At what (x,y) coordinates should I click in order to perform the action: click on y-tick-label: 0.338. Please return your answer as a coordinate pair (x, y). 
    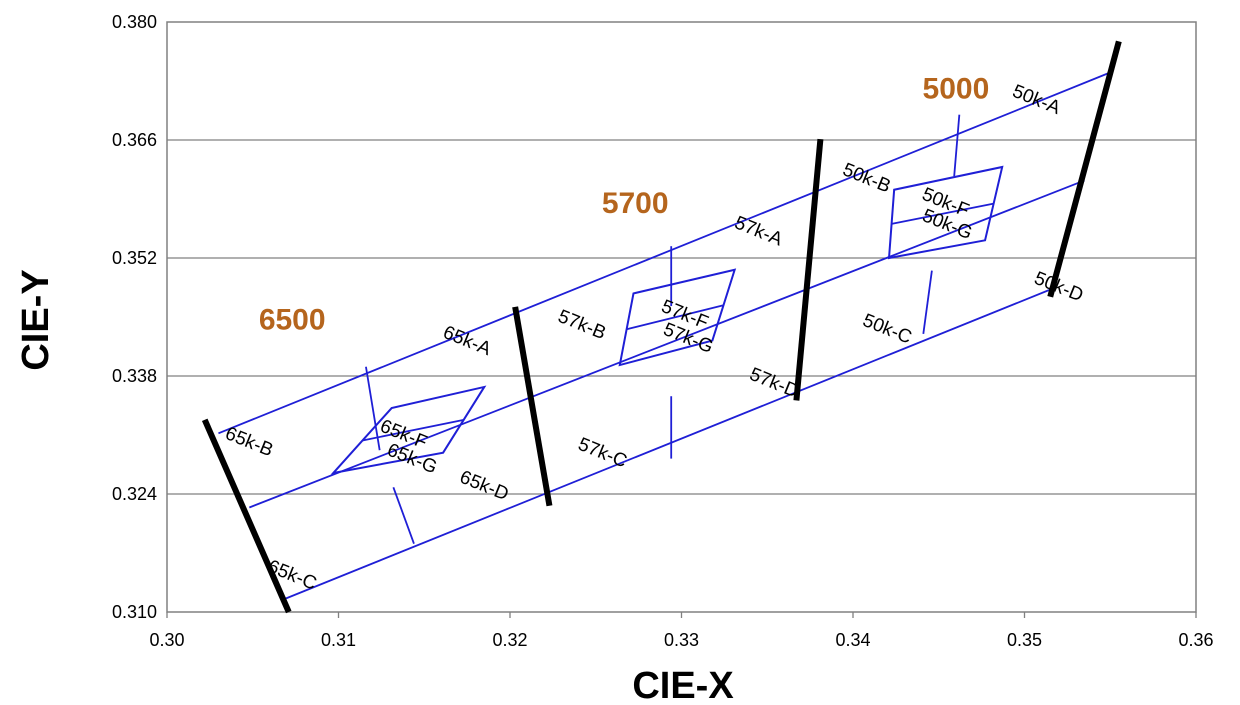
    Looking at the image, I should click on (134, 376).